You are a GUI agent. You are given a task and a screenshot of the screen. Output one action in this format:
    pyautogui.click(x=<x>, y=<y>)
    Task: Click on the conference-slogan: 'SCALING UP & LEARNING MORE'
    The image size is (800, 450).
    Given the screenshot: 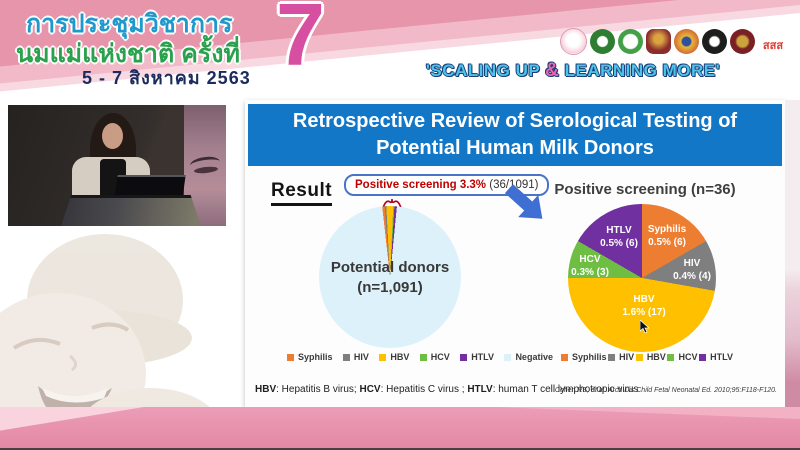 What is the action you would take?
    pyautogui.click(x=573, y=71)
    